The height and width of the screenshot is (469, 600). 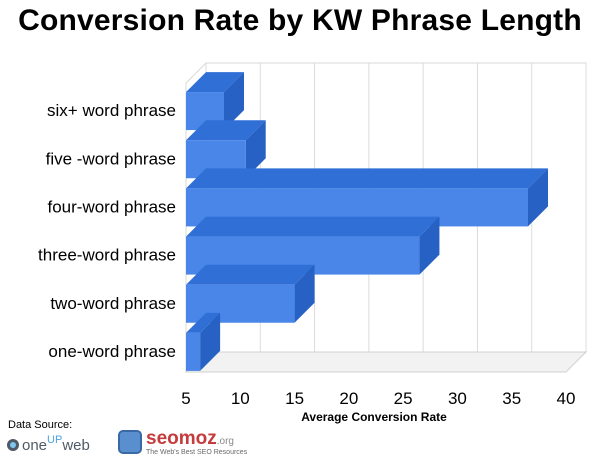 What do you see at coordinates (55, 440) in the screenshot?
I see `oneupweb-text-up: UP` at bounding box center [55, 440].